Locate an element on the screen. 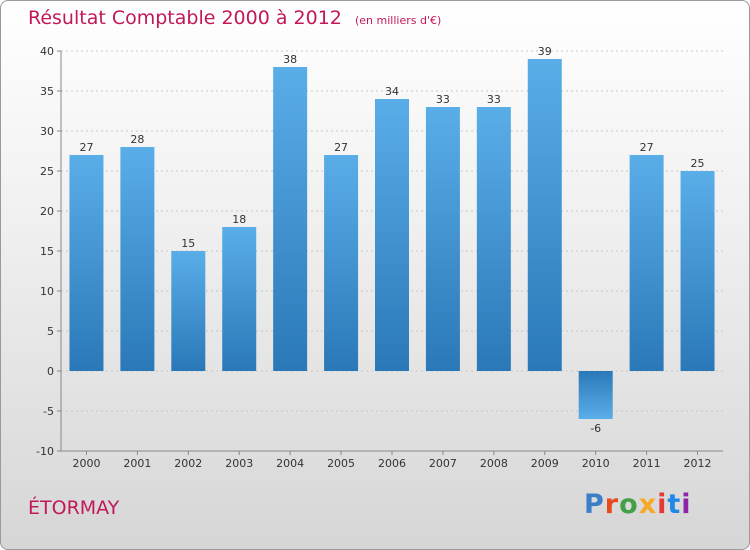 The image size is (750, 550). bar-2008 is located at coordinates (493, 239).